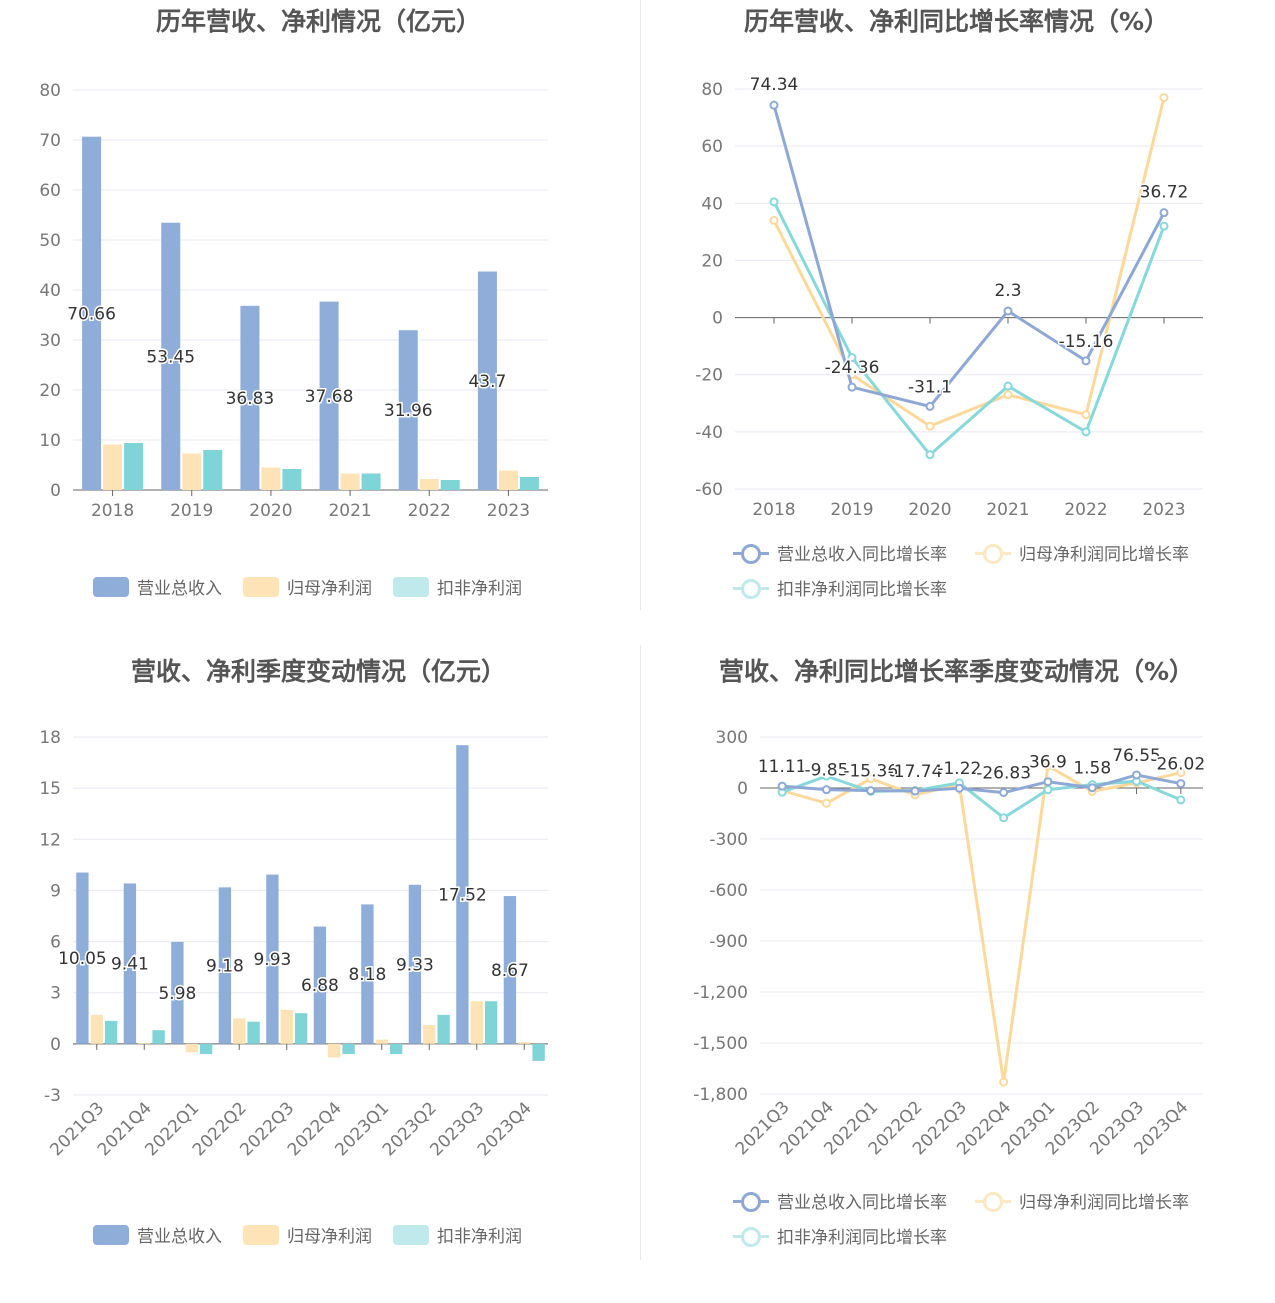  I want to click on chart-title: 历年营收、净利情况（亿元）, so click(318, 21).